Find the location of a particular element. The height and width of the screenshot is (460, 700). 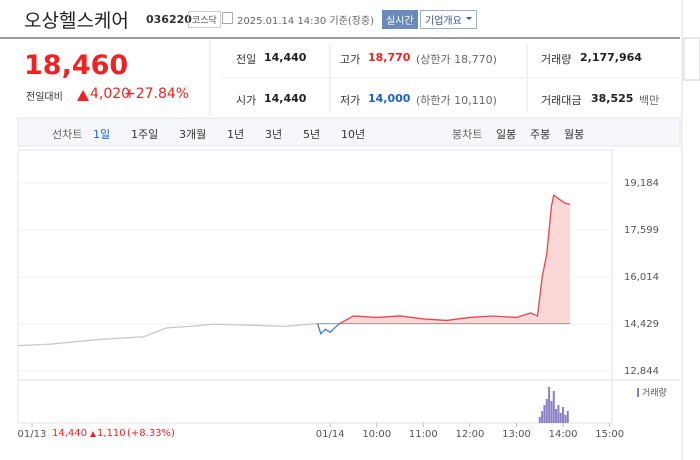

change: 4,020 is located at coordinates (110, 94).